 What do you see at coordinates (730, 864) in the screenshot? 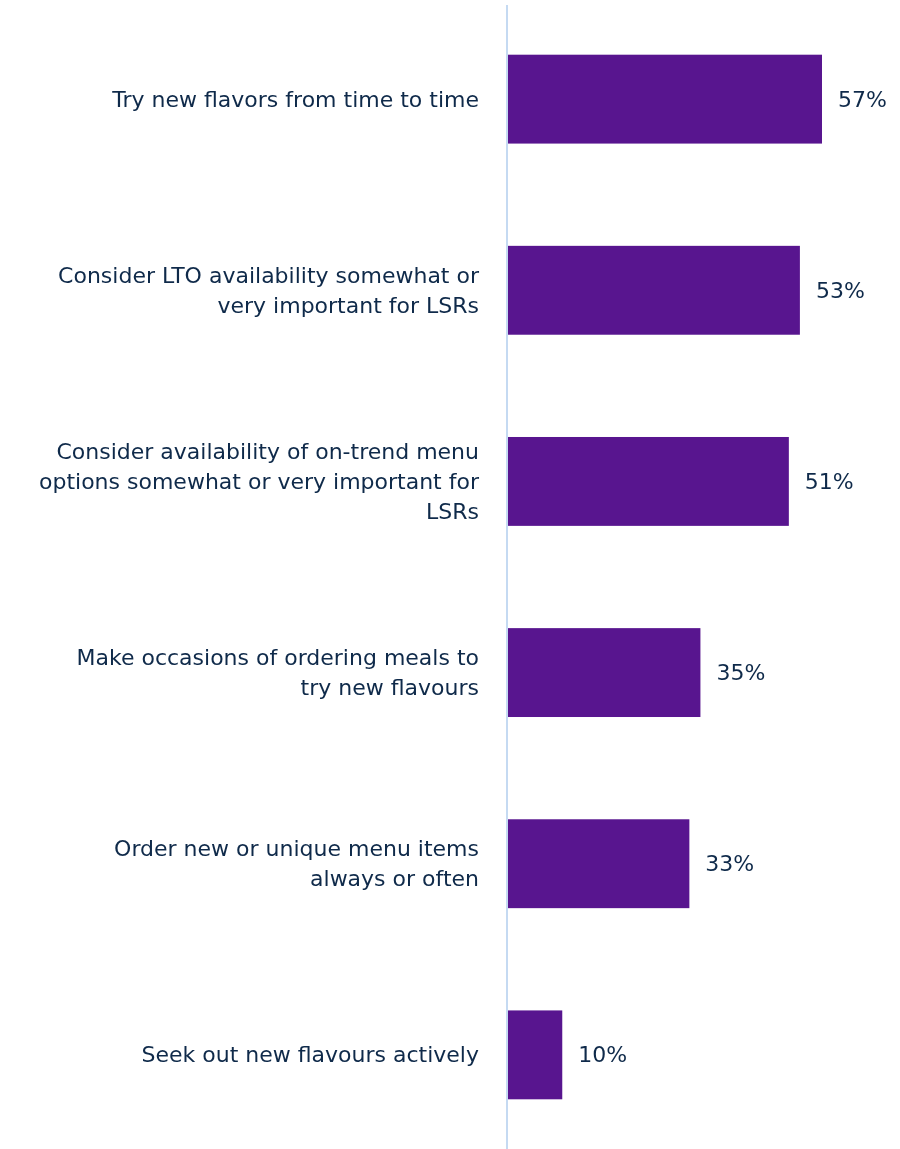
I see `data-label: 33%` at bounding box center [730, 864].